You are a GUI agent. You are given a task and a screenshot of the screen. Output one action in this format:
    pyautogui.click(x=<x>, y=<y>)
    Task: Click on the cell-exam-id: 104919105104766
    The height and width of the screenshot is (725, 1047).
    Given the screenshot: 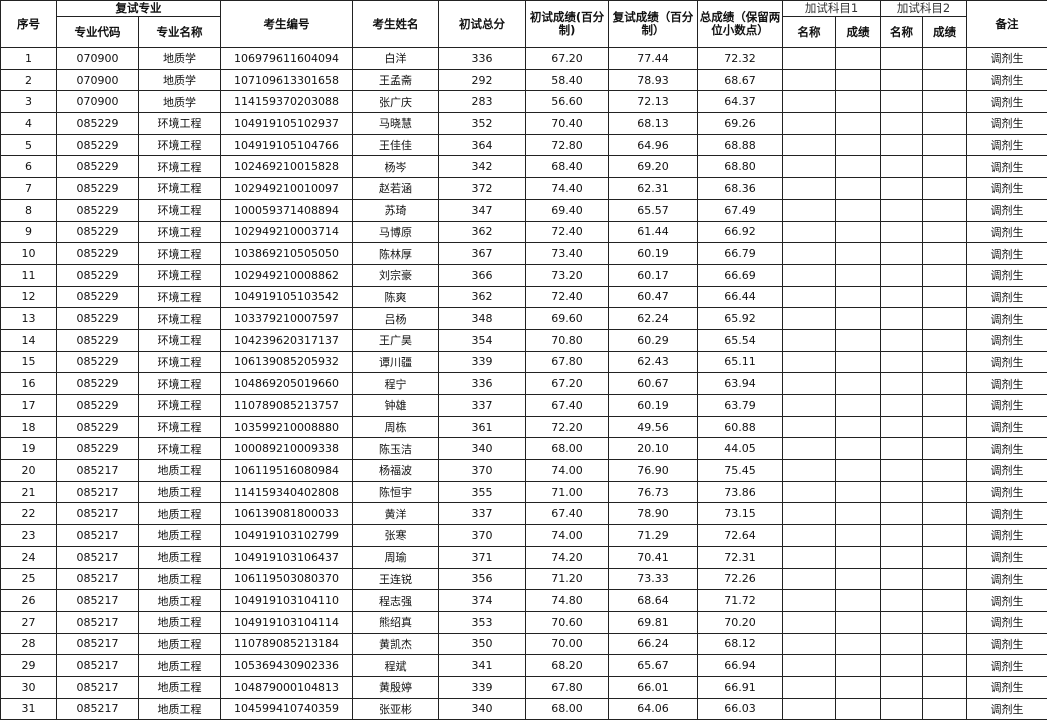 What is the action you would take?
    pyautogui.click(x=286, y=145)
    